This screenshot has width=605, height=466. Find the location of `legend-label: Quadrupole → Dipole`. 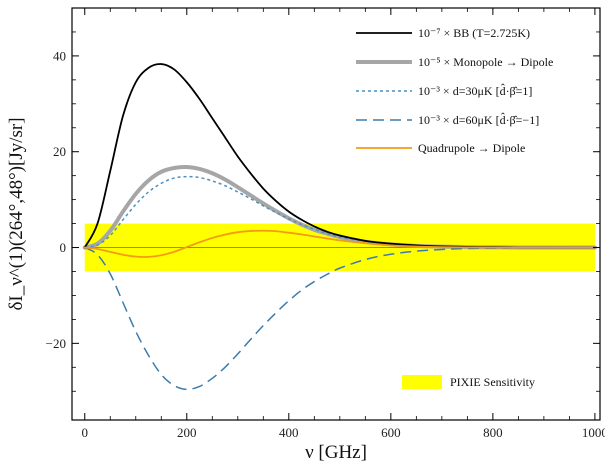

legend-label: Quadrupole → Dipole is located at coordinates (471, 148).